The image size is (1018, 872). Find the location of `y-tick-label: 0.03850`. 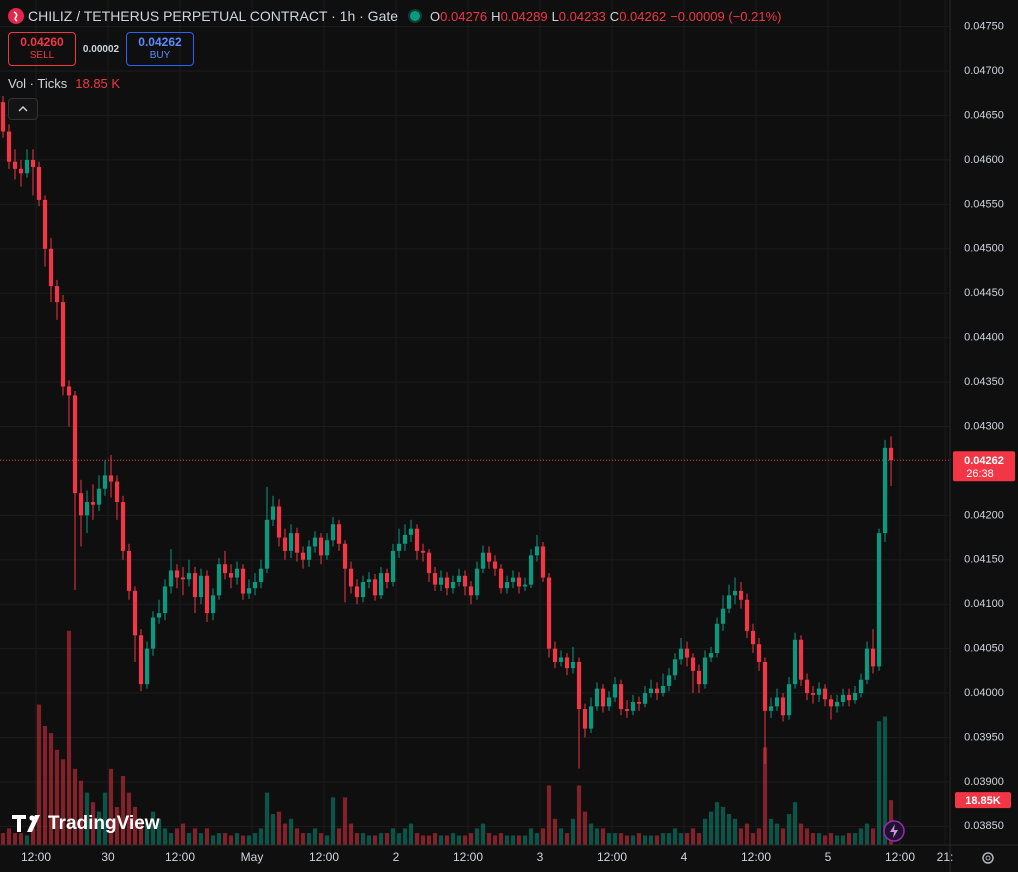

y-tick-label: 0.03850 is located at coordinates (984, 826).